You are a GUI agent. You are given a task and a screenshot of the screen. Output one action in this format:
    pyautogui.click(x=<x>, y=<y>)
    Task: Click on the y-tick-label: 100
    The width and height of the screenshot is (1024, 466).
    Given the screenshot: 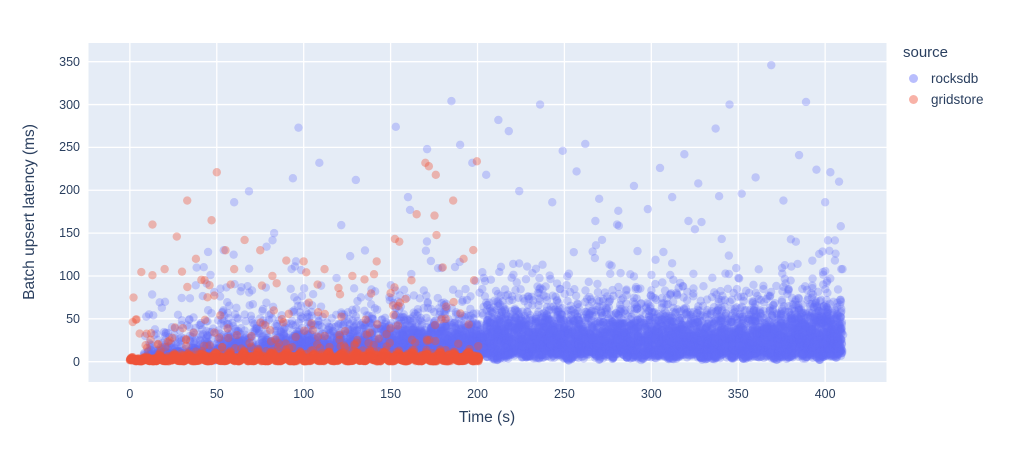 What is the action you would take?
    pyautogui.click(x=69, y=275)
    